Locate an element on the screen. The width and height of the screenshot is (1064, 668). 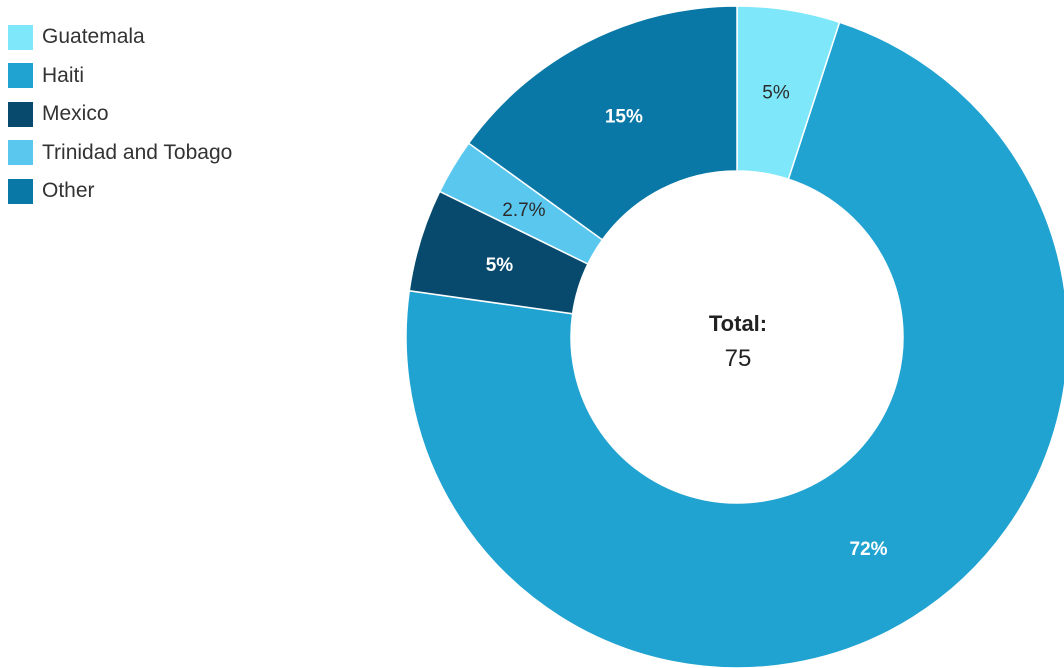
donut-slice-other is located at coordinates (602, 123).